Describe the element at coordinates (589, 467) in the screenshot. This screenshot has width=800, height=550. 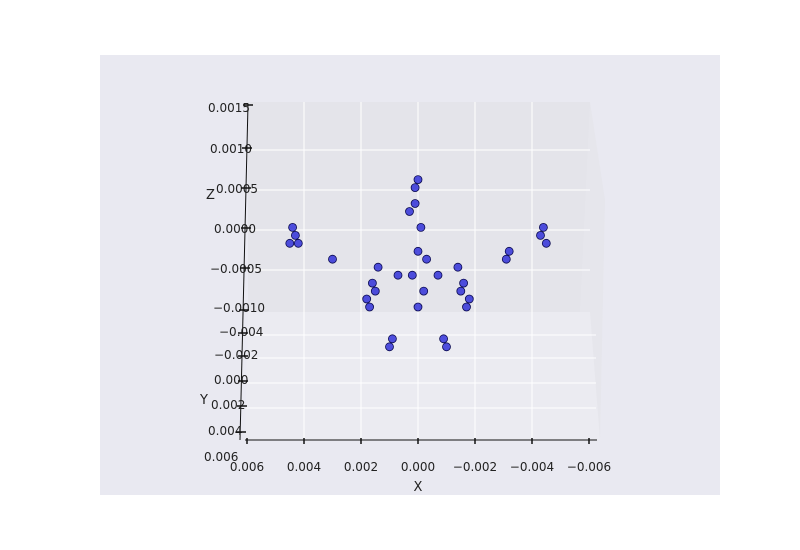
I see `x-tick-label: −0.006` at that location.